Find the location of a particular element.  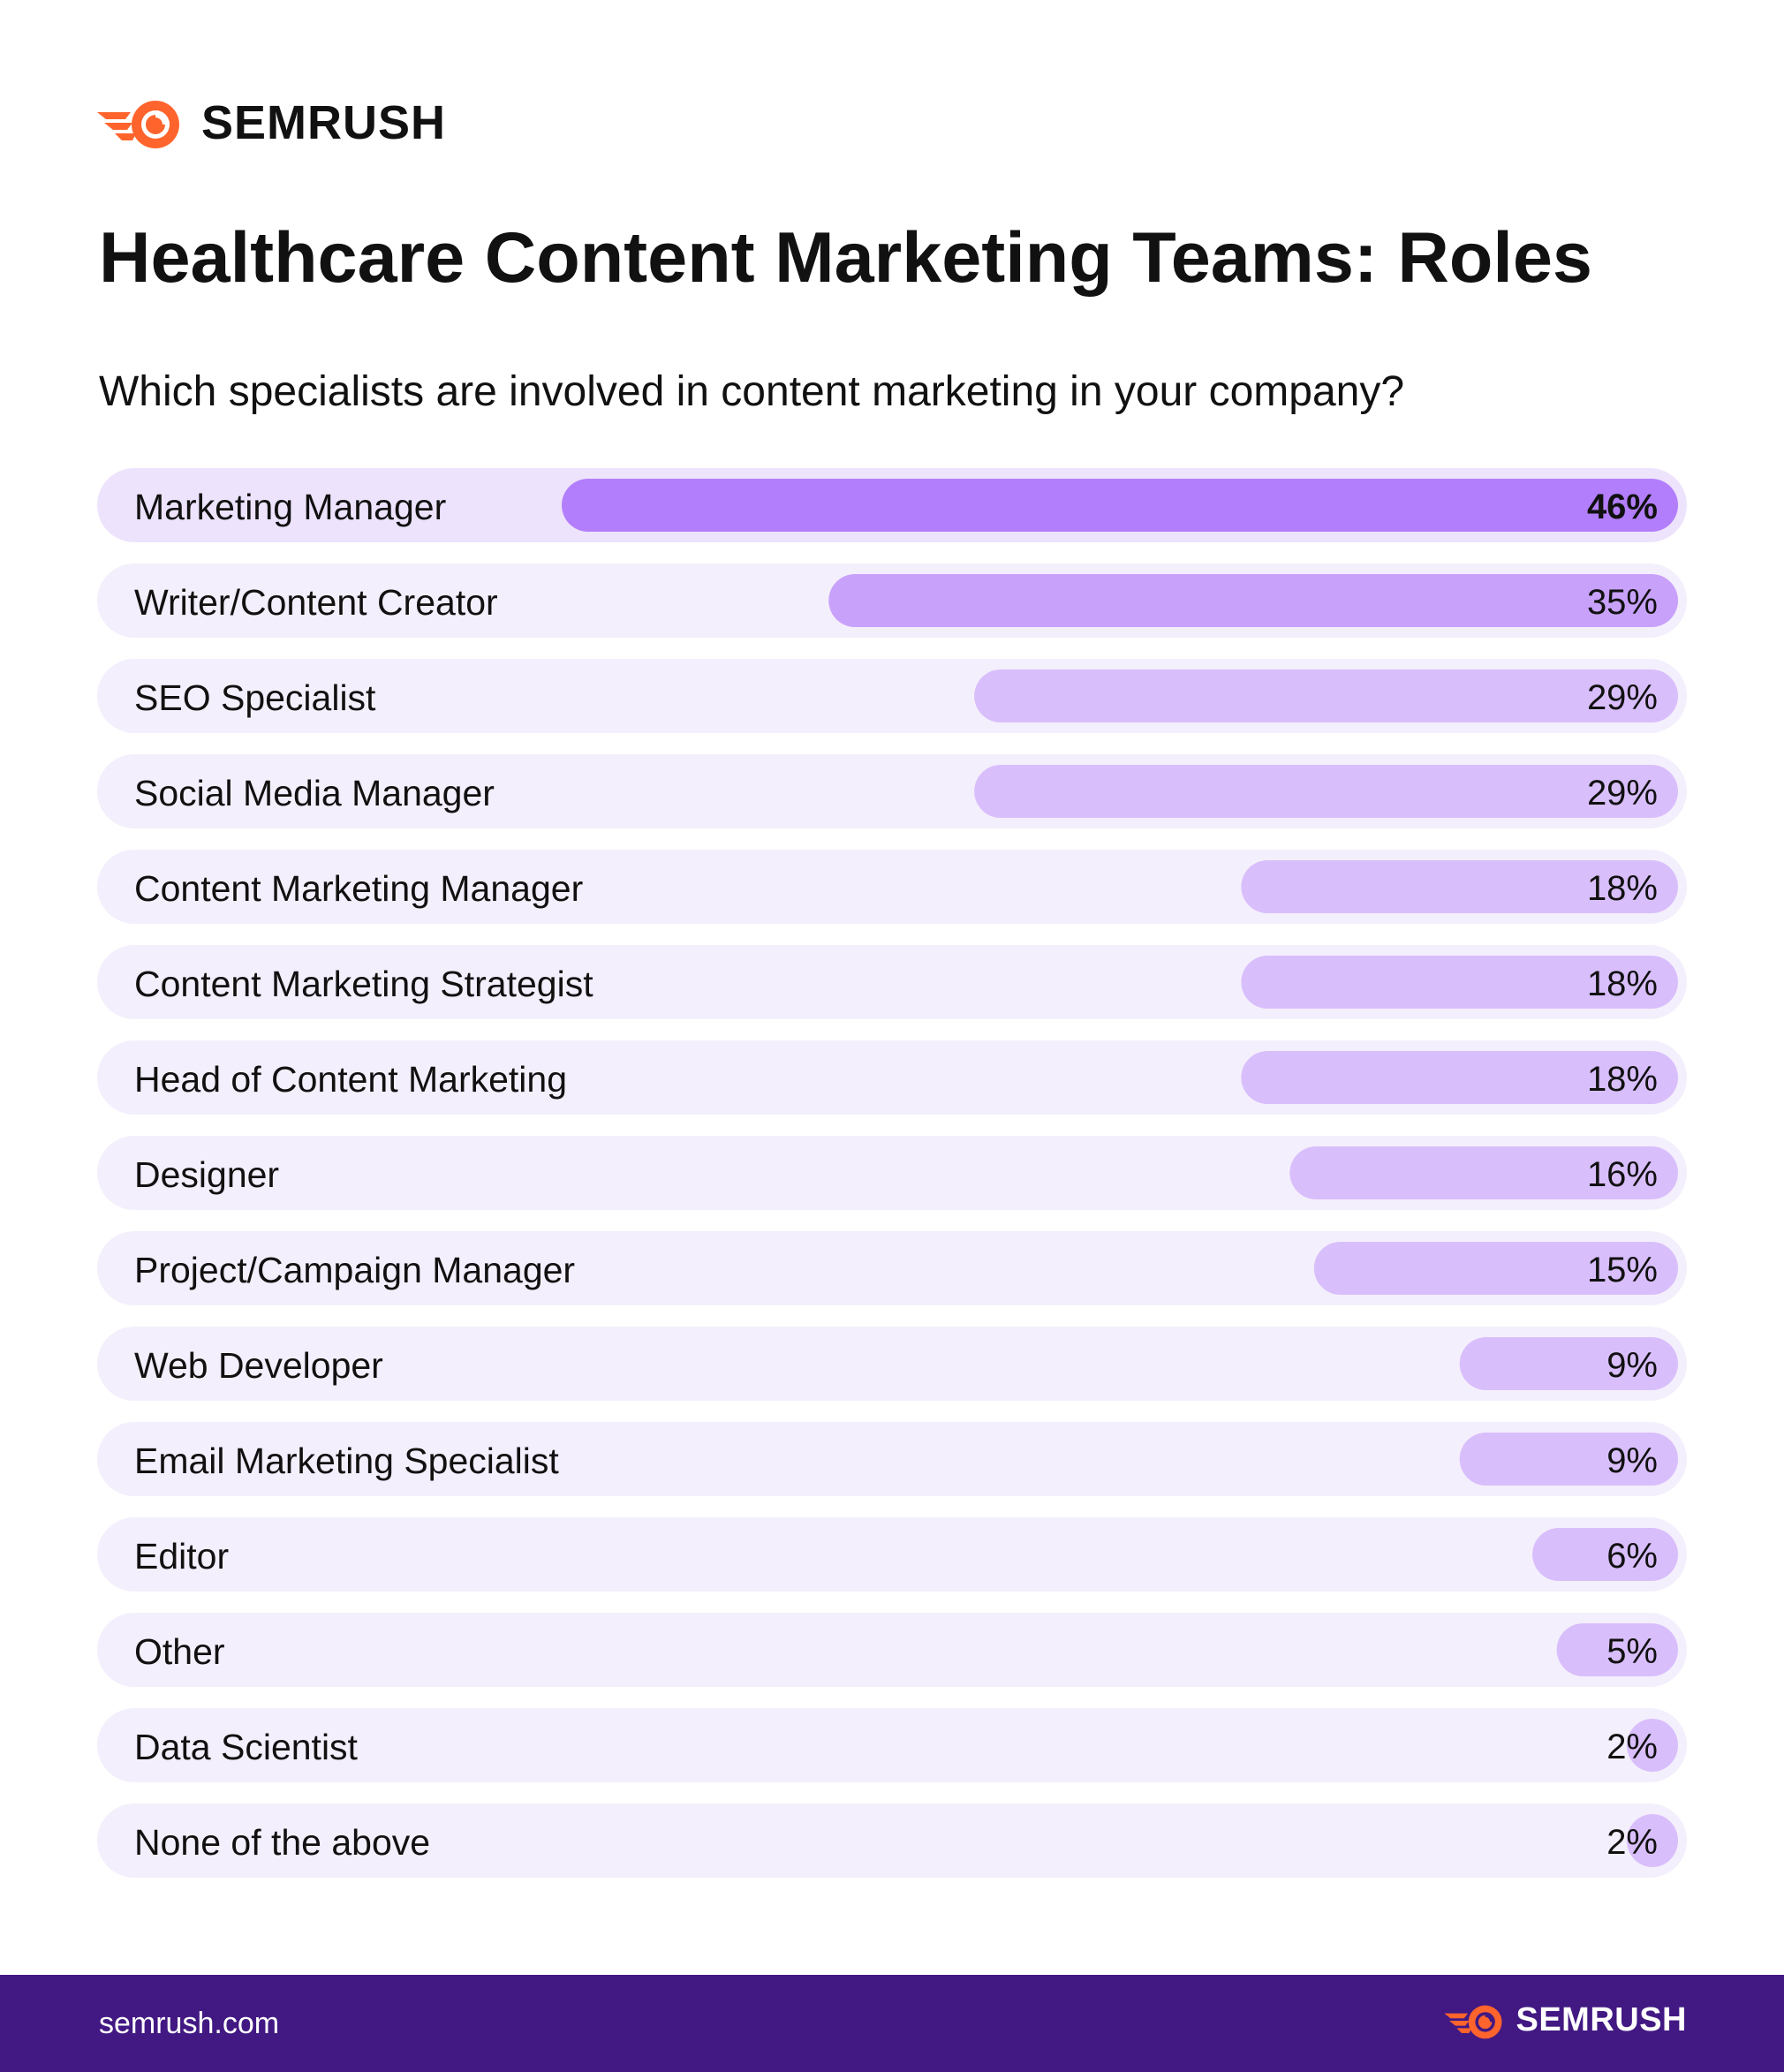

value-label: 35% is located at coordinates (1623, 602).